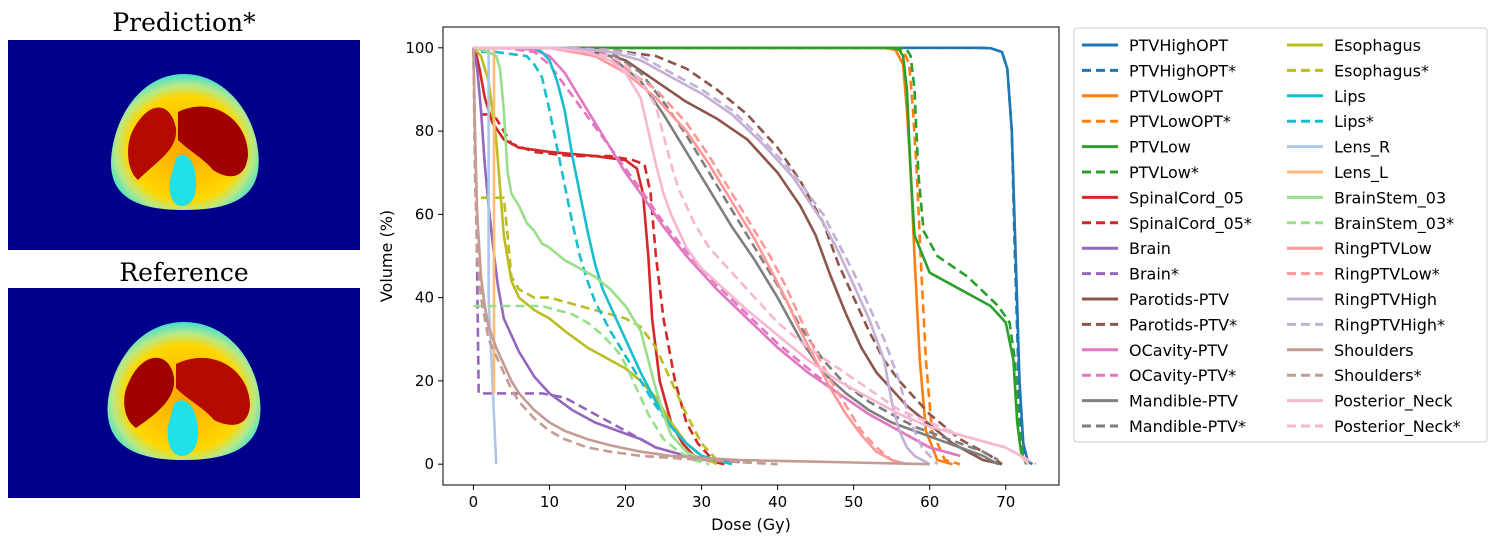 This screenshot has height=542, width=1494. Describe the element at coordinates (1350, 96) in the screenshot. I see `legend-label: Lips` at that location.